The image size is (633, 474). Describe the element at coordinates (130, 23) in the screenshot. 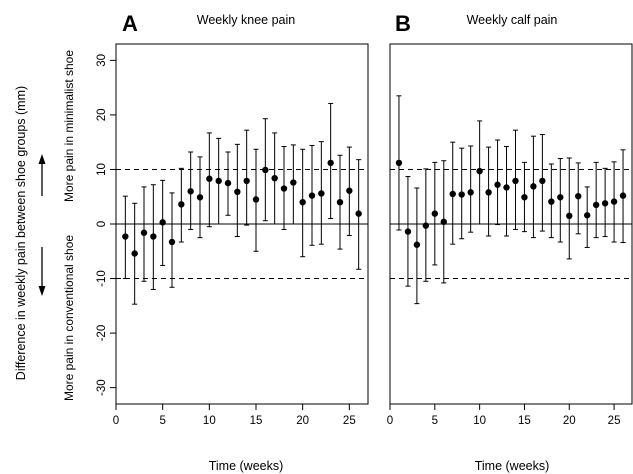

I see `panel-label: A` at that location.